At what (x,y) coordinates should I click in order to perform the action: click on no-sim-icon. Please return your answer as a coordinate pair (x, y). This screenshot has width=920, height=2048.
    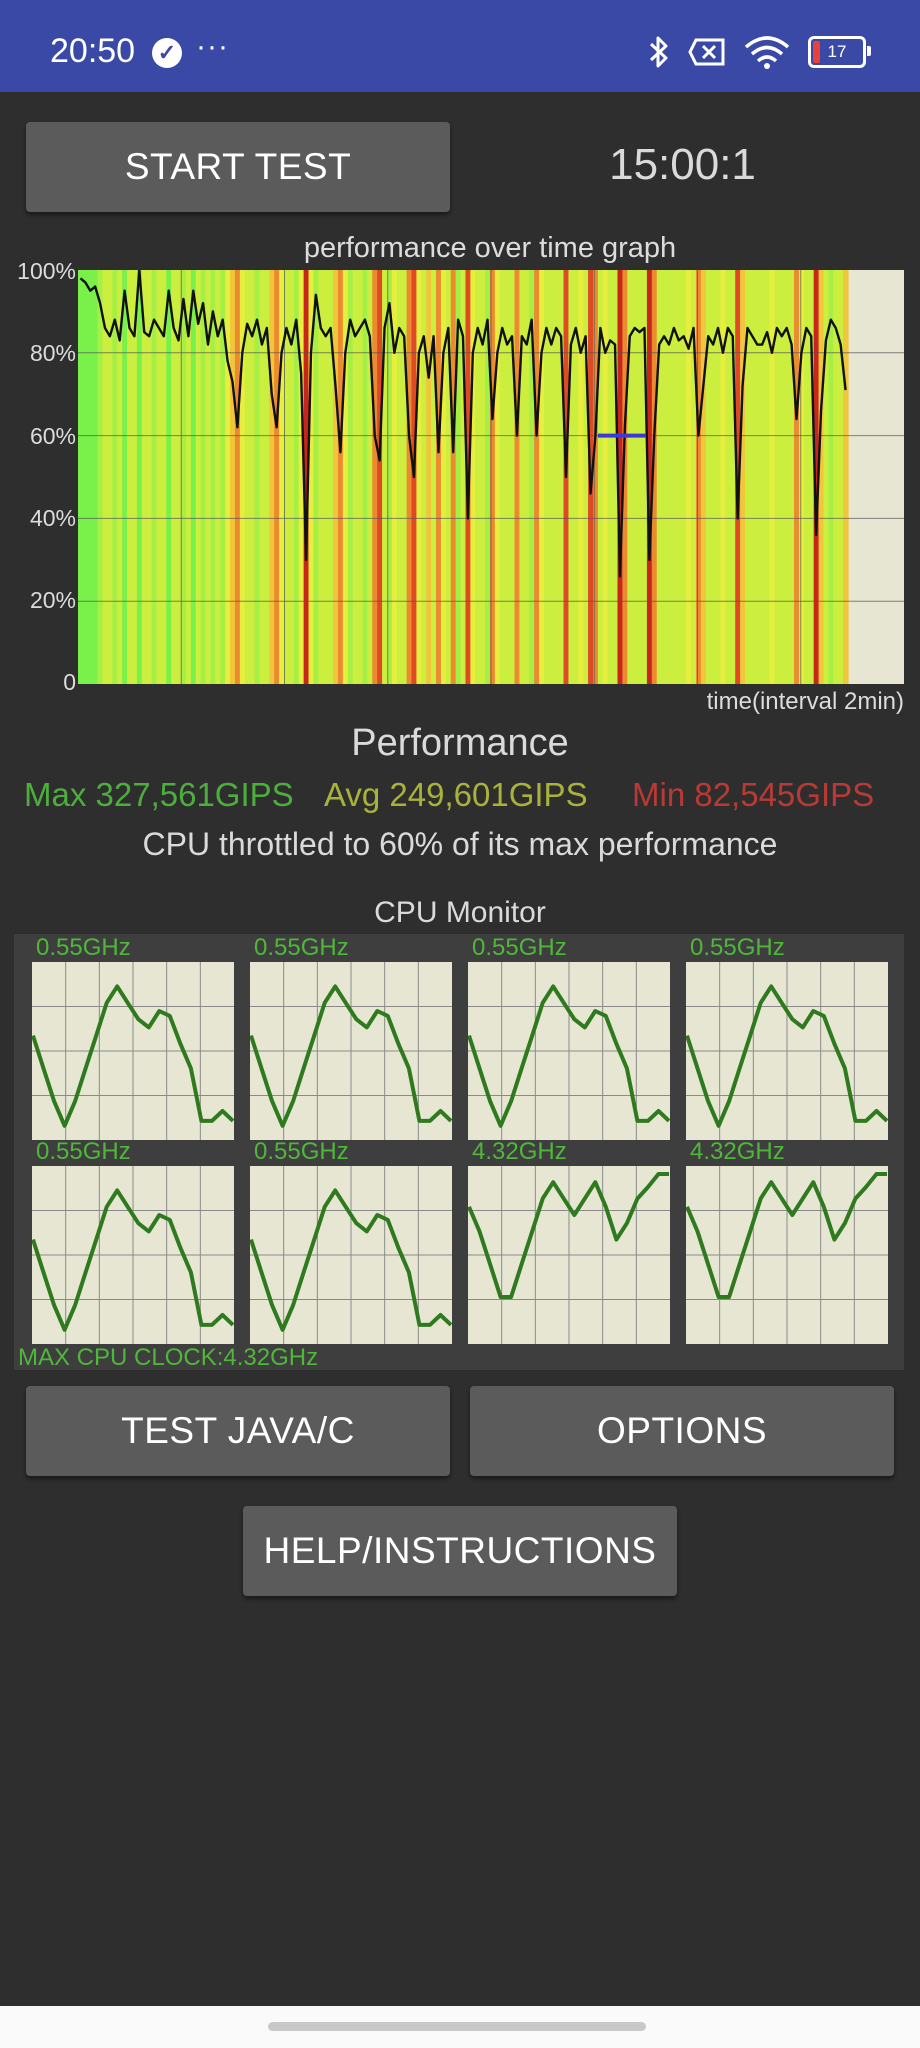
    Looking at the image, I should click on (706, 52).